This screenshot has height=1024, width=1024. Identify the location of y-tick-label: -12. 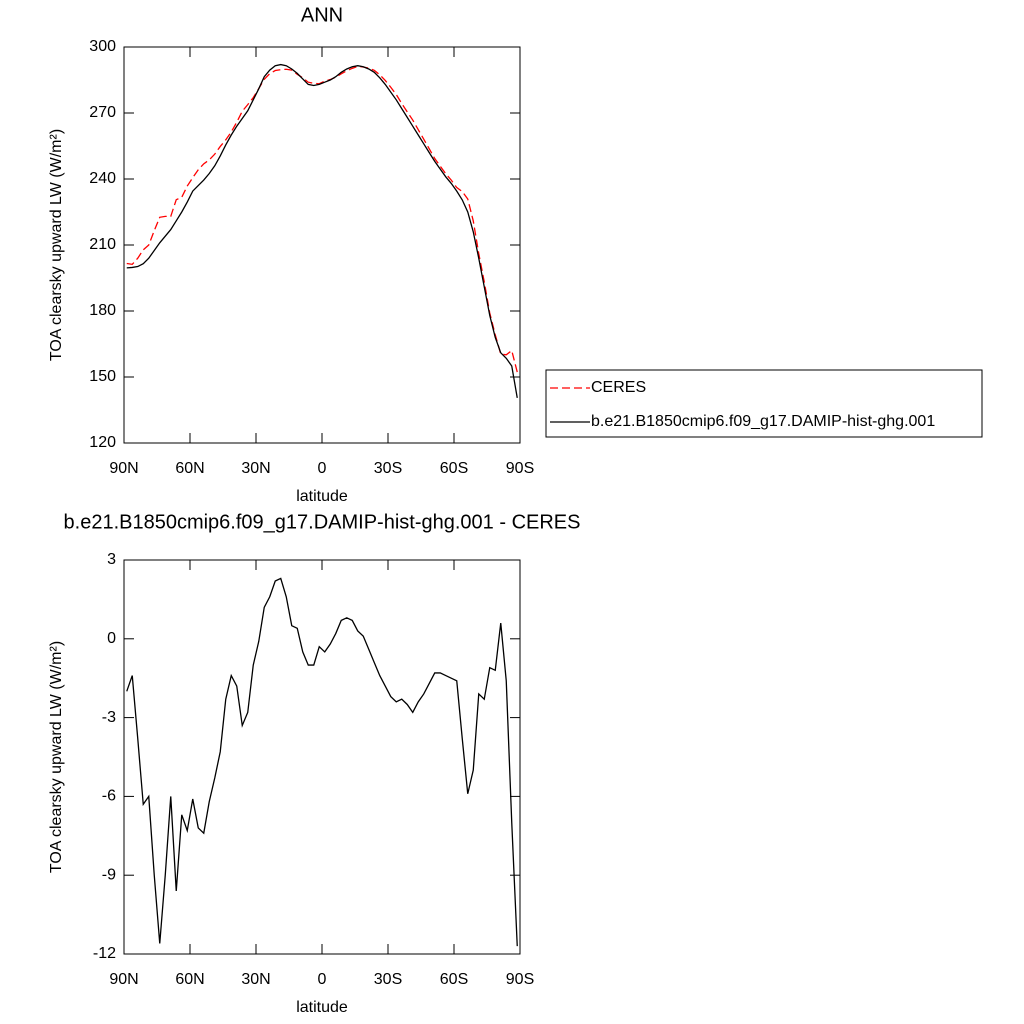
(104, 953).